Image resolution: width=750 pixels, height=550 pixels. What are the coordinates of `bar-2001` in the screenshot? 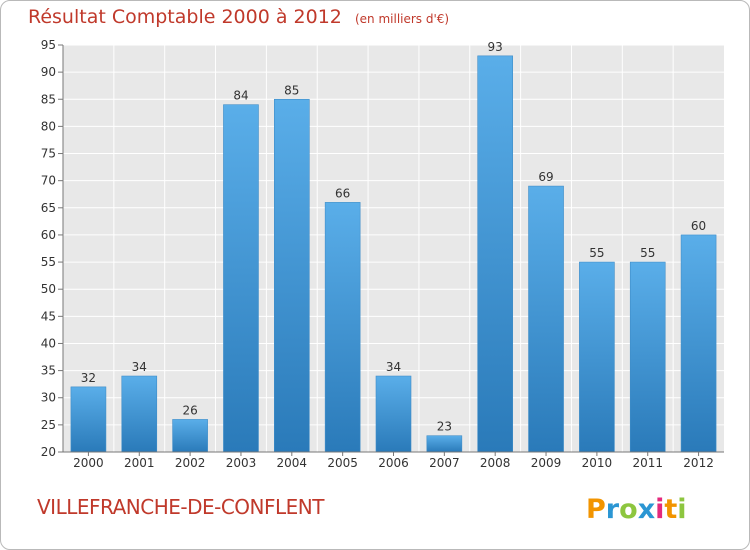 It's located at (139, 414).